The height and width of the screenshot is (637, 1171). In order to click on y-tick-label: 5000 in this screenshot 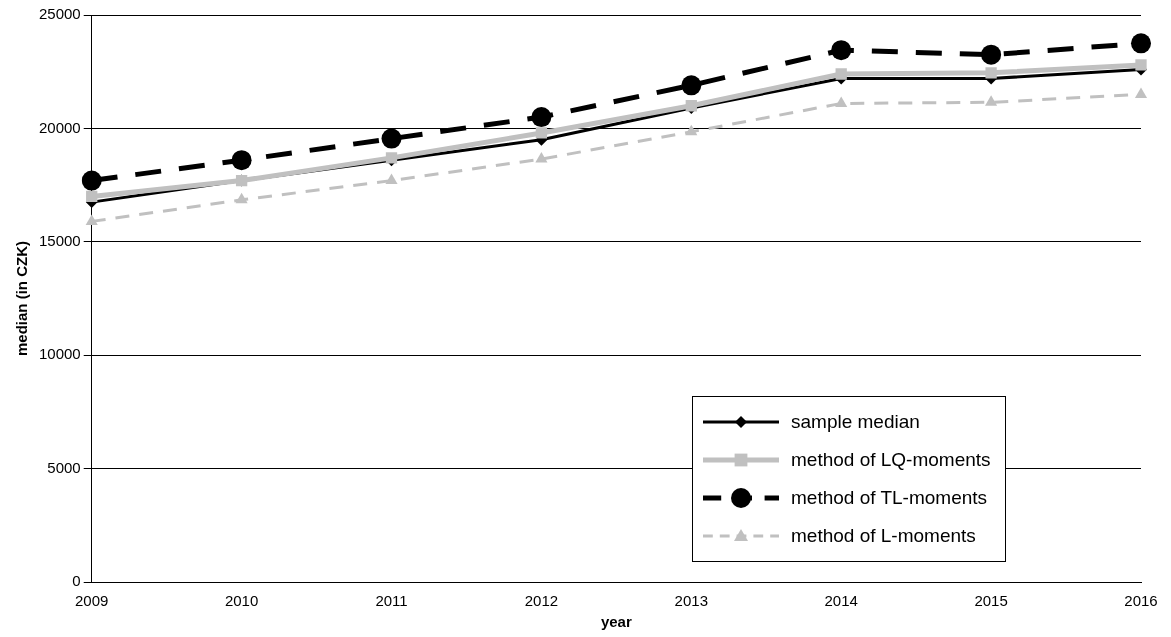, I will do `click(64, 467)`.